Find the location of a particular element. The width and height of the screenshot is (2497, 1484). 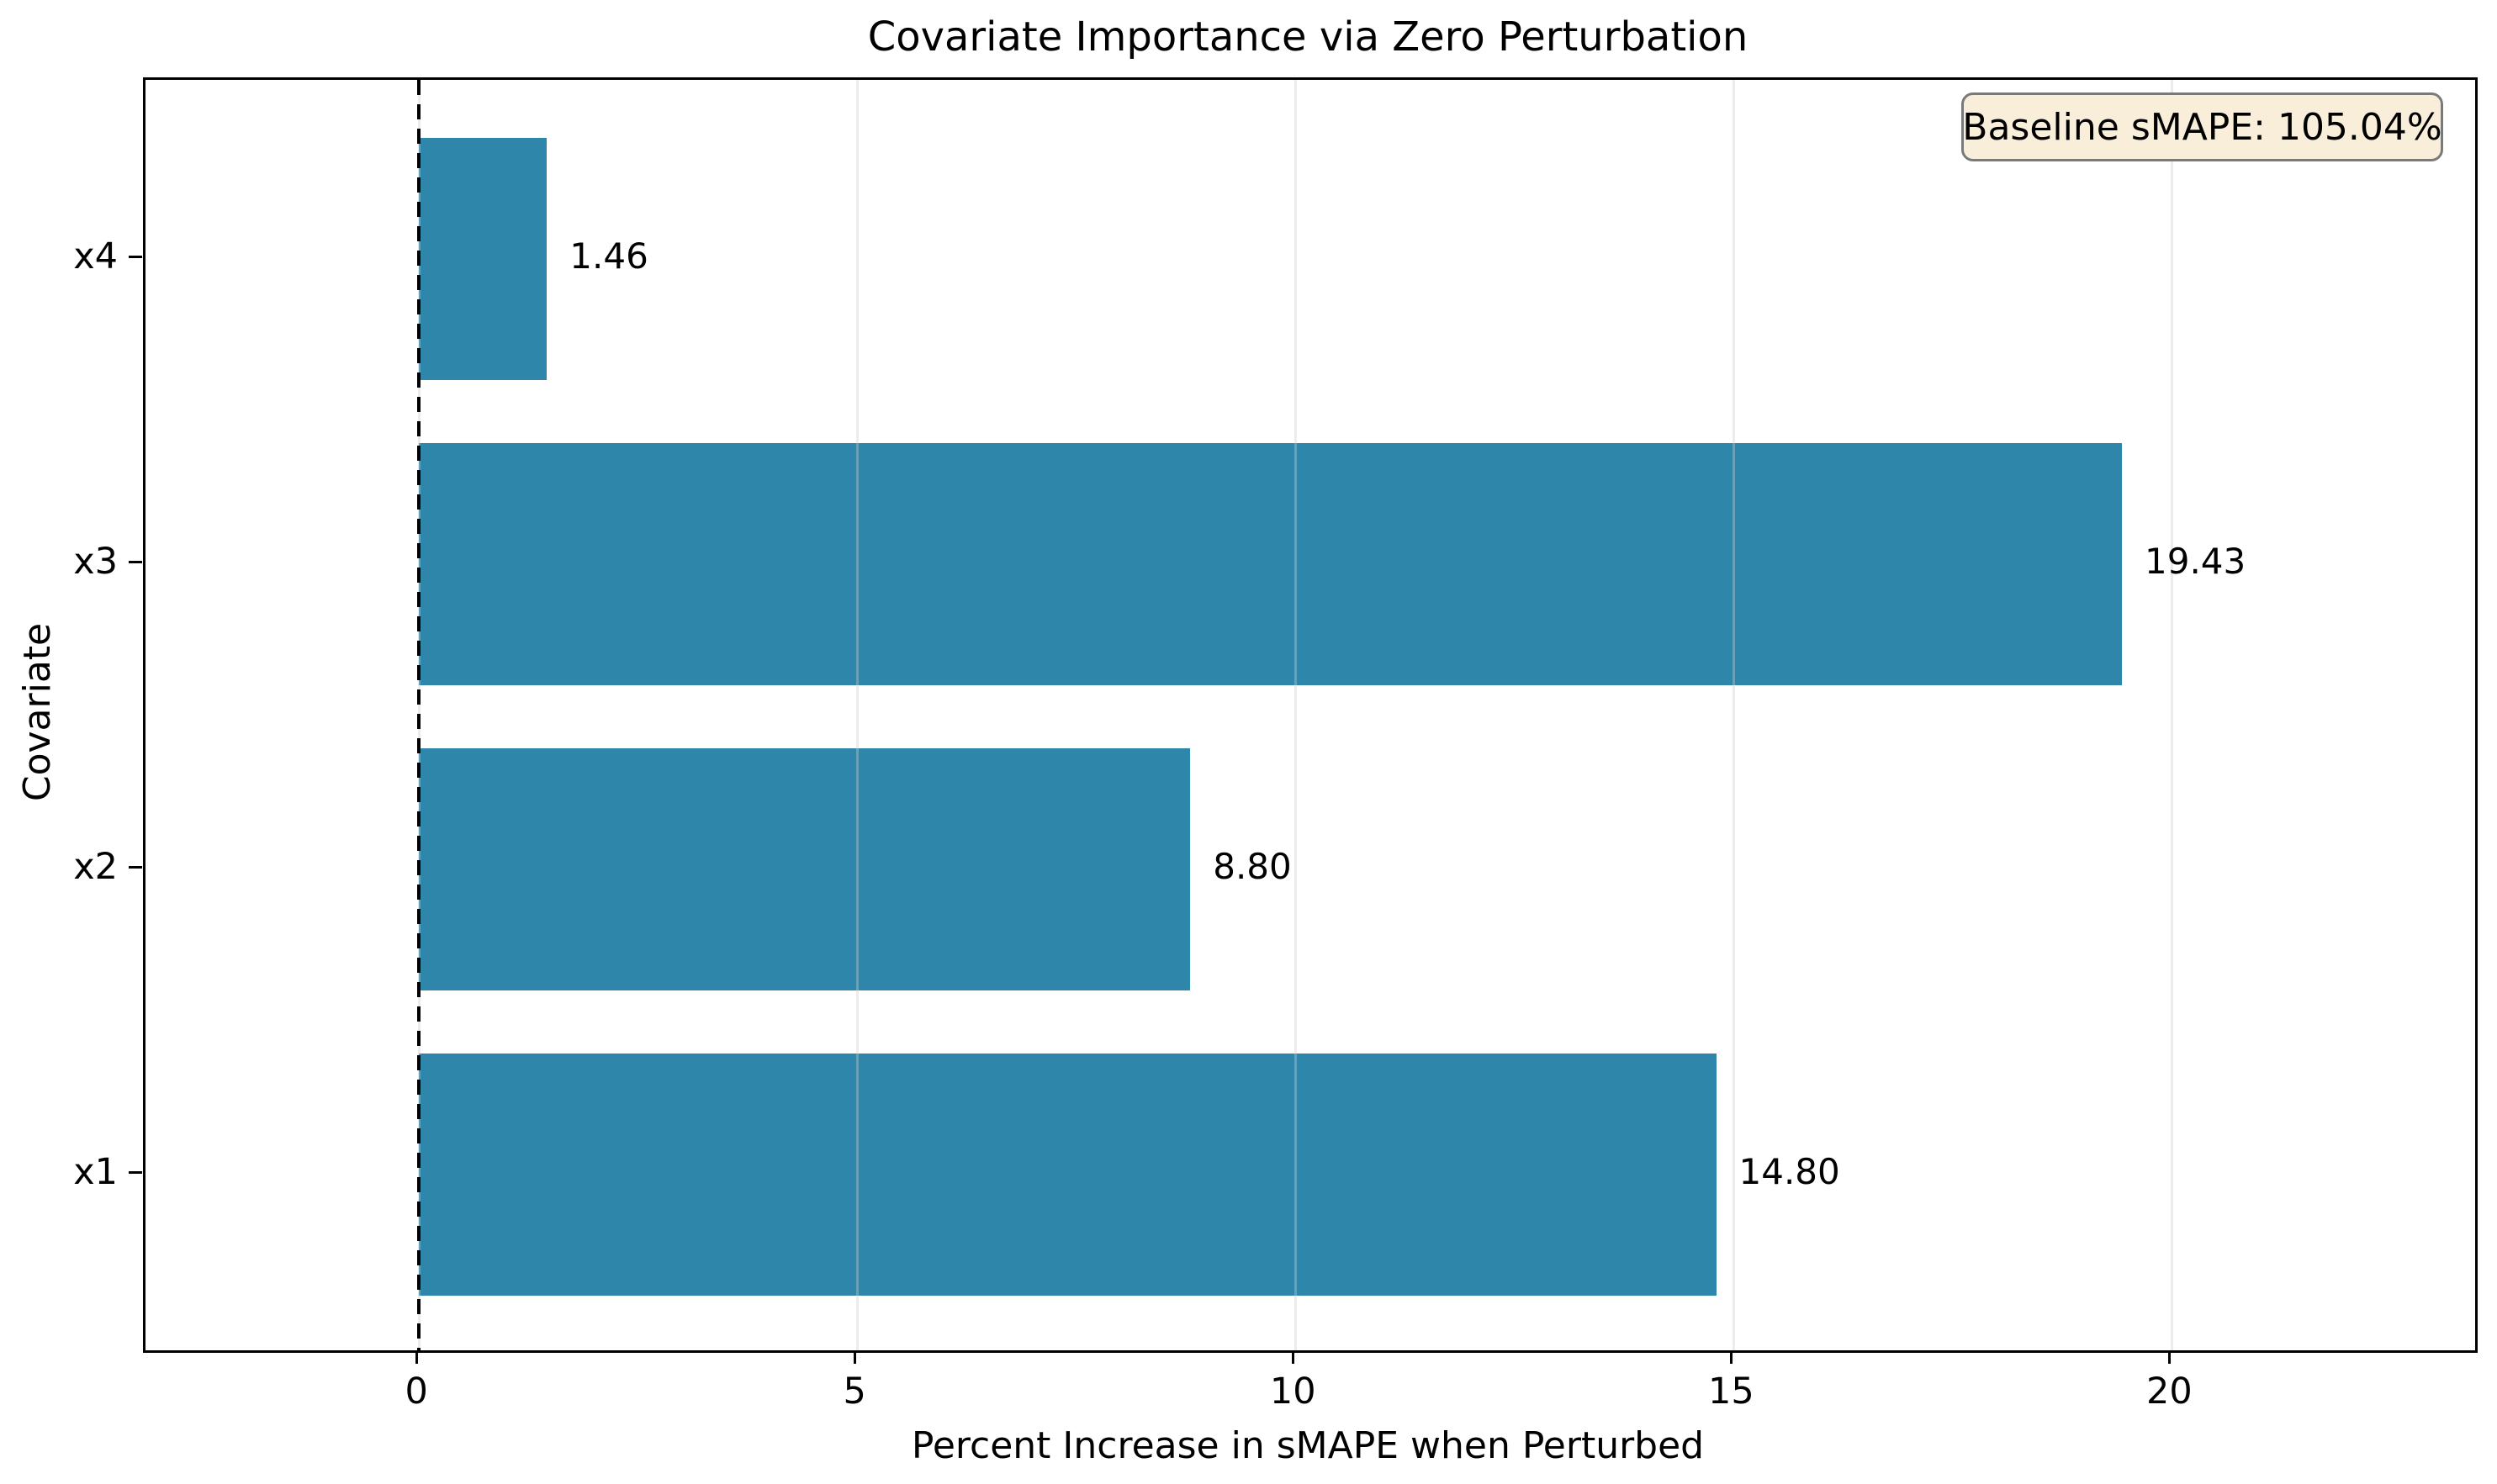

zero-reference-line is located at coordinates (419, 715).